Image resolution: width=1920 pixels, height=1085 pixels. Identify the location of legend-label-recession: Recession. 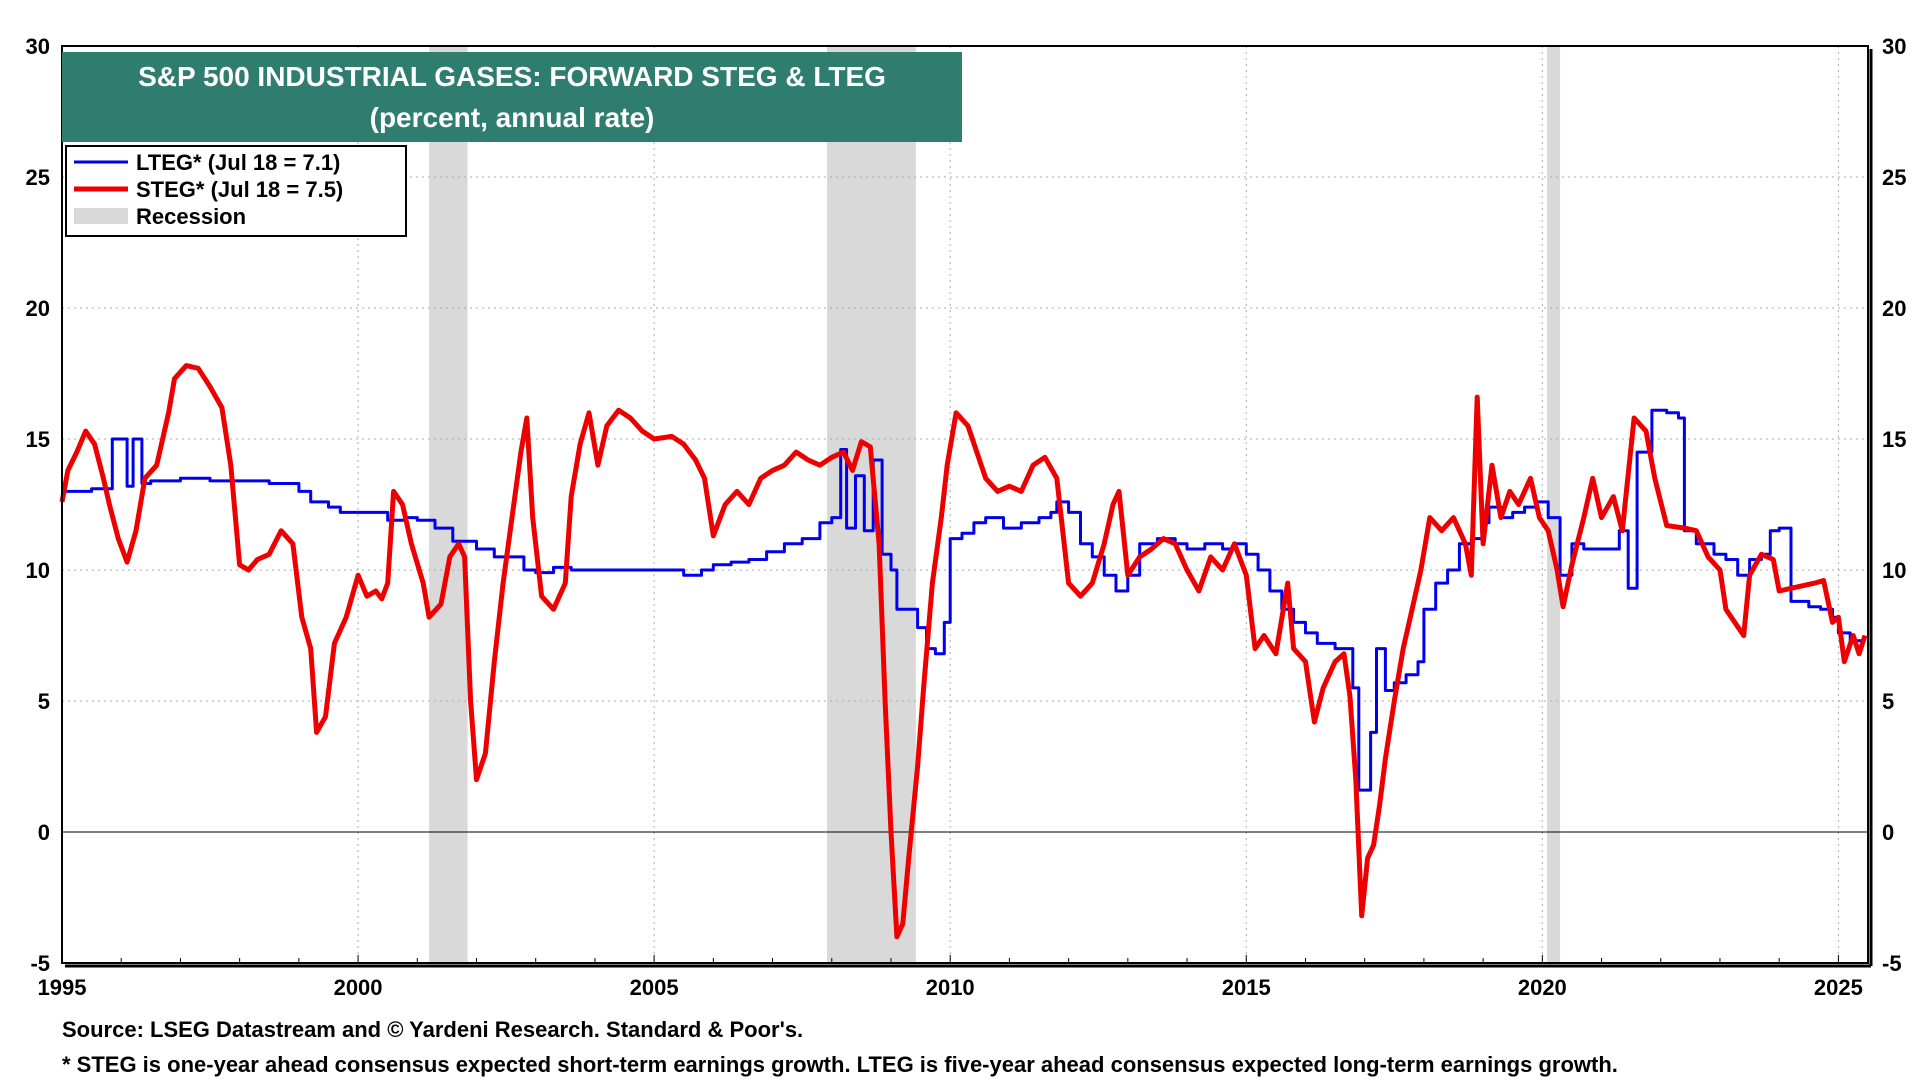
(191, 216).